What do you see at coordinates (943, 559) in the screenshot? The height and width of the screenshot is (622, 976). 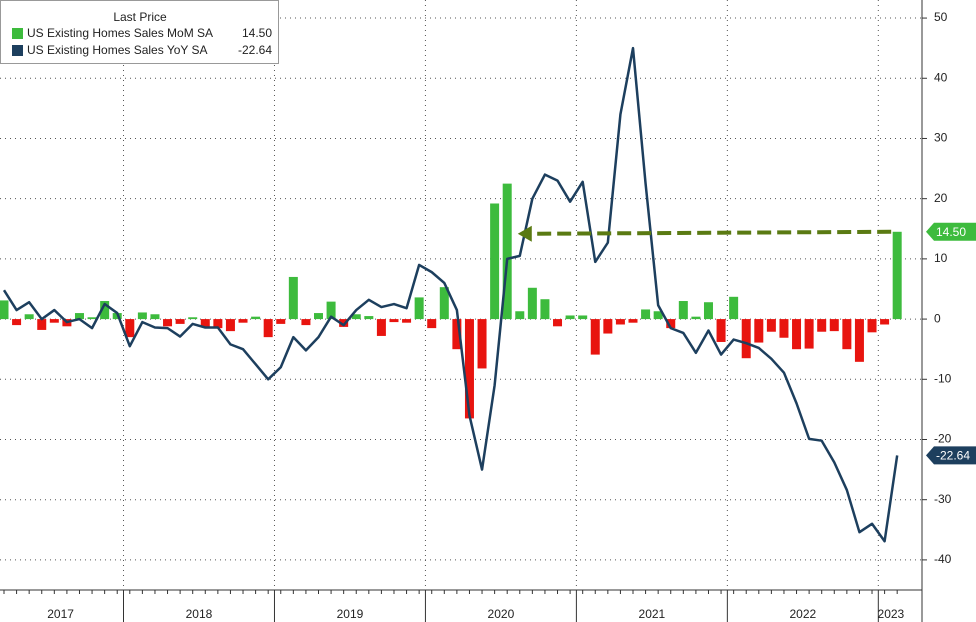 I see `y-tick-label: -40` at bounding box center [943, 559].